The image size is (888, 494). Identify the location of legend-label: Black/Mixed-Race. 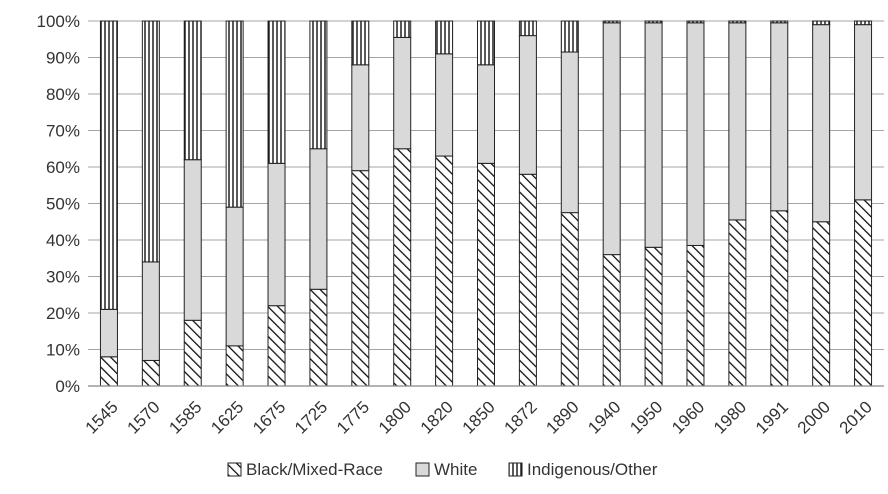
(314, 469).